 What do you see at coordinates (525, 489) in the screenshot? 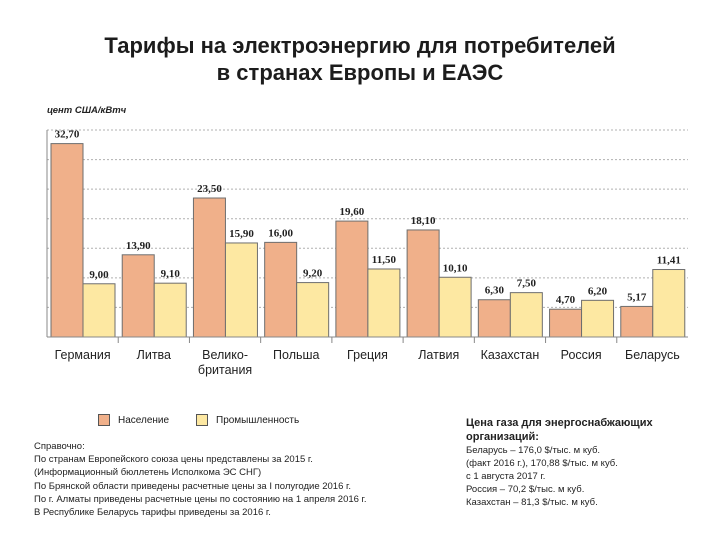
I see `gas-price-line: Россия – 70,2 $/тыс. м куб.` at bounding box center [525, 489].